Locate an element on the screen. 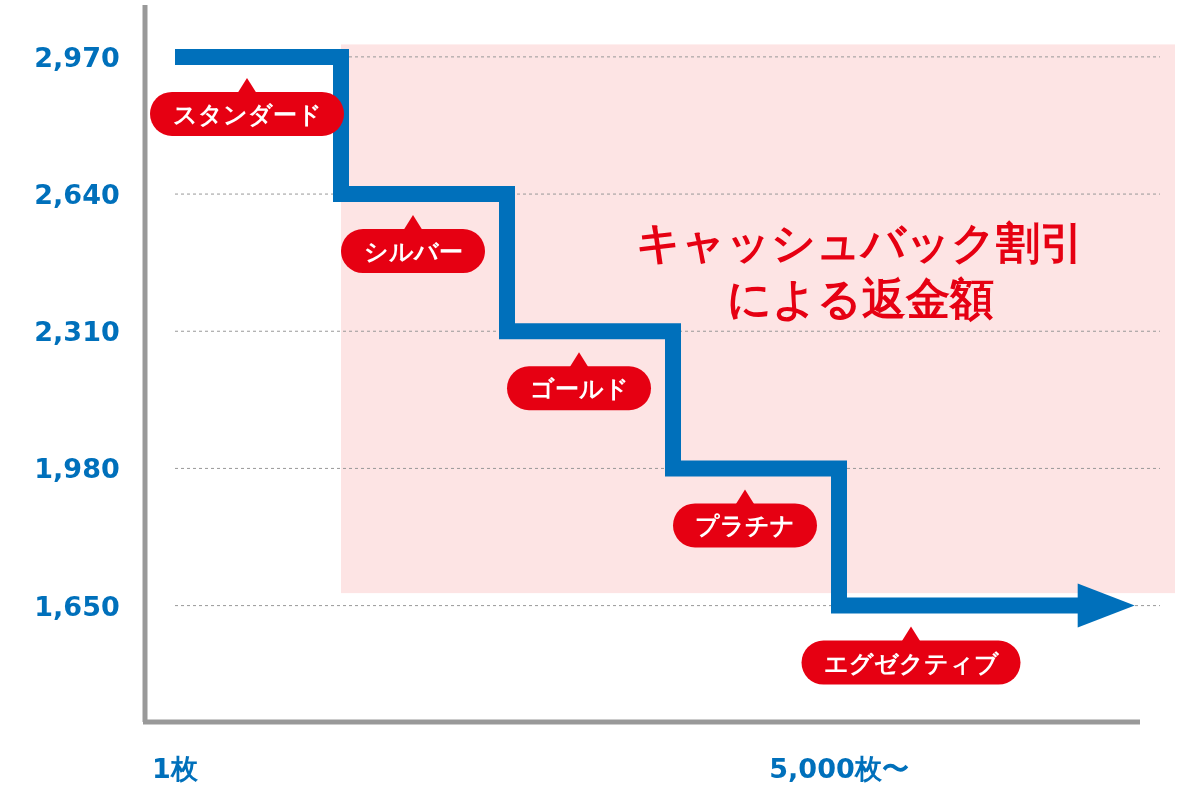 This screenshot has height=800, width=1200. y-tick-label: 2,640 is located at coordinates (77, 195).